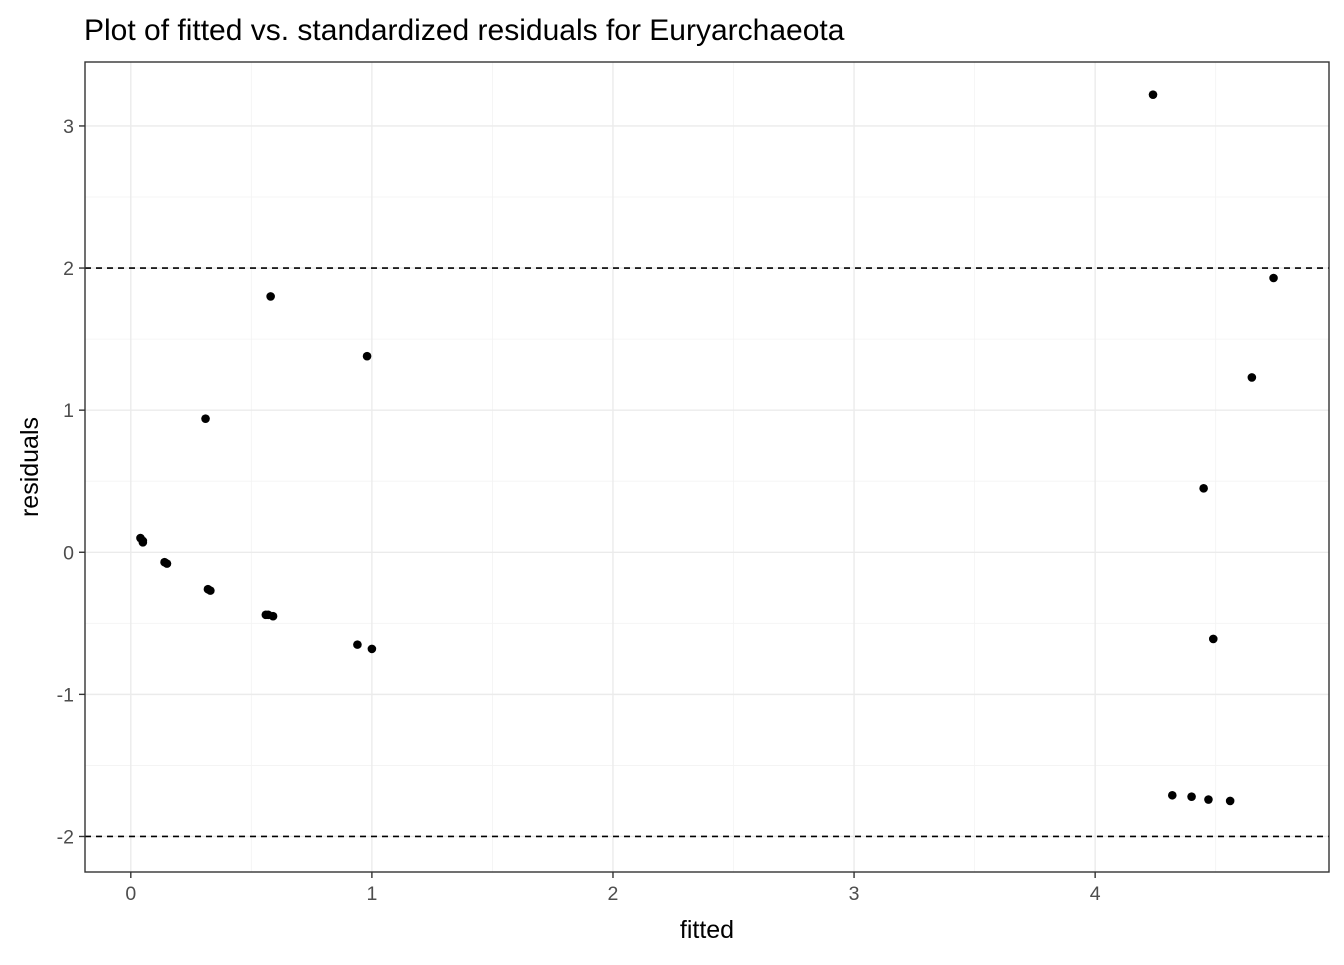  What do you see at coordinates (65, 695) in the screenshot?
I see `y-tick-label: -1` at bounding box center [65, 695].